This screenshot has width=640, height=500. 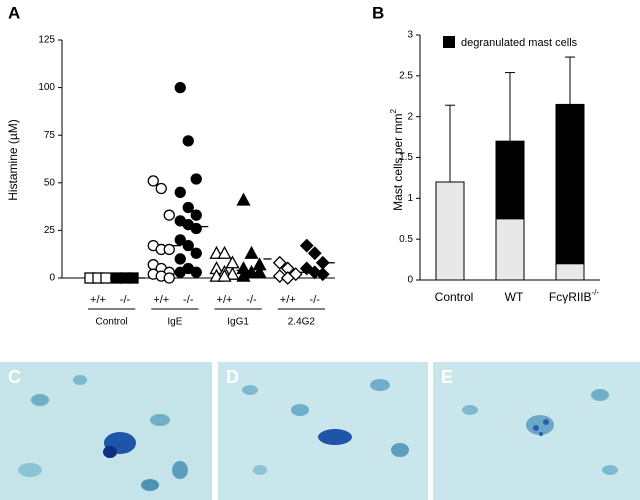 I want to click on x-tick-label-text: WT, so click(x=514, y=297).